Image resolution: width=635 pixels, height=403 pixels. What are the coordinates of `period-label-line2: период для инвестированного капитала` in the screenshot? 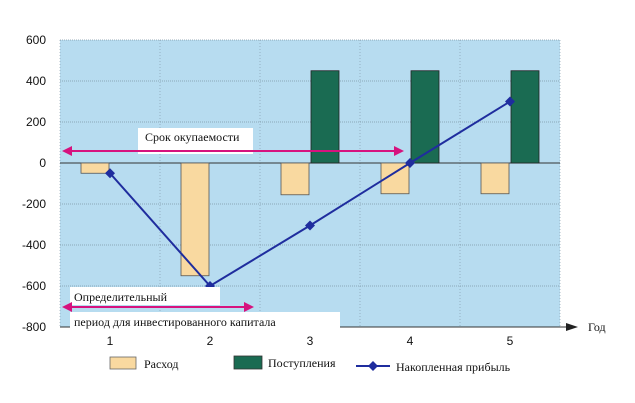 It's located at (175, 322).